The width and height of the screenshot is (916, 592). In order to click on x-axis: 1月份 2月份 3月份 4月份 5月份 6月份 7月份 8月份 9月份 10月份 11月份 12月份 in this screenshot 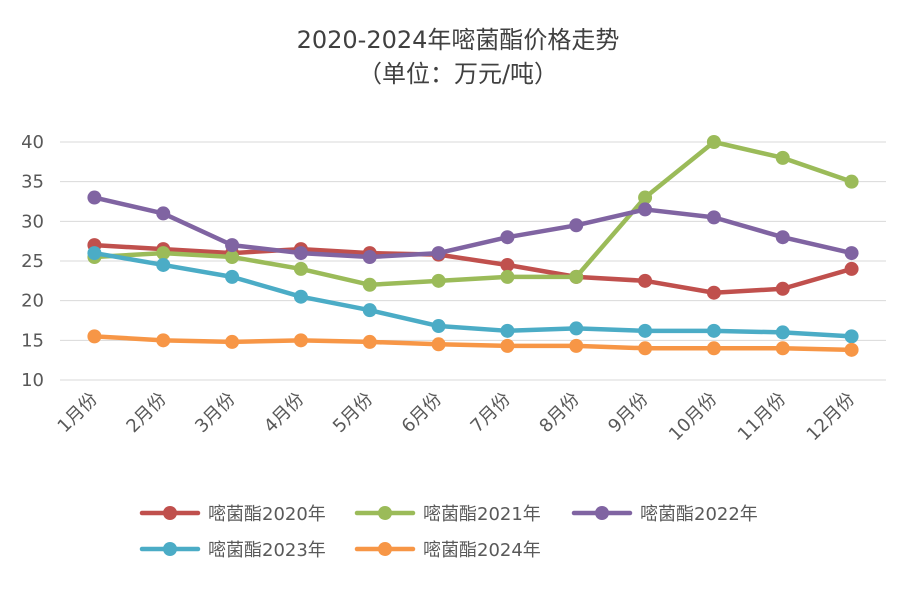, I will do `click(457, 417)`.